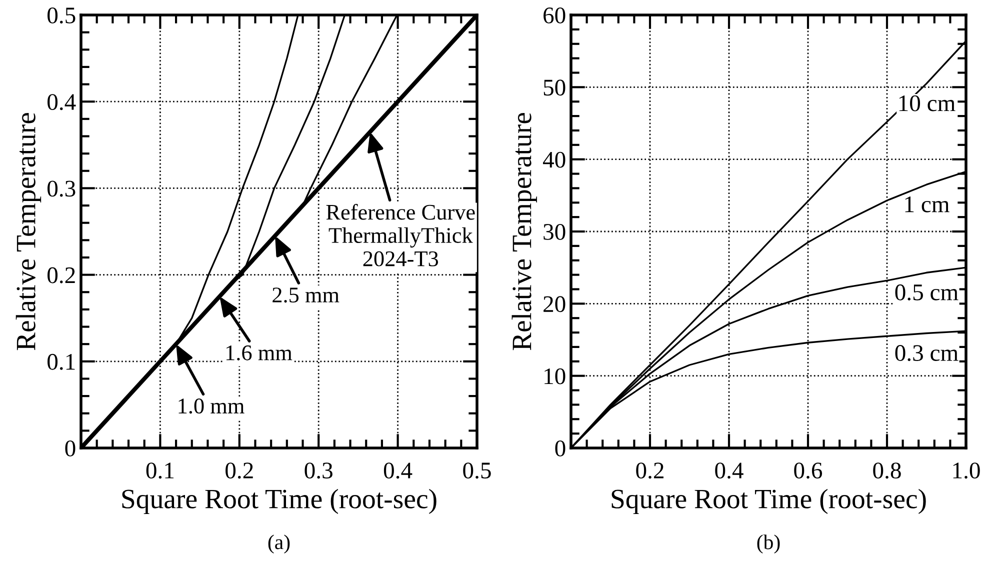 The width and height of the screenshot is (987, 561). What do you see at coordinates (808, 470) in the screenshot?
I see `x-tick-label: 0.6` at bounding box center [808, 470].